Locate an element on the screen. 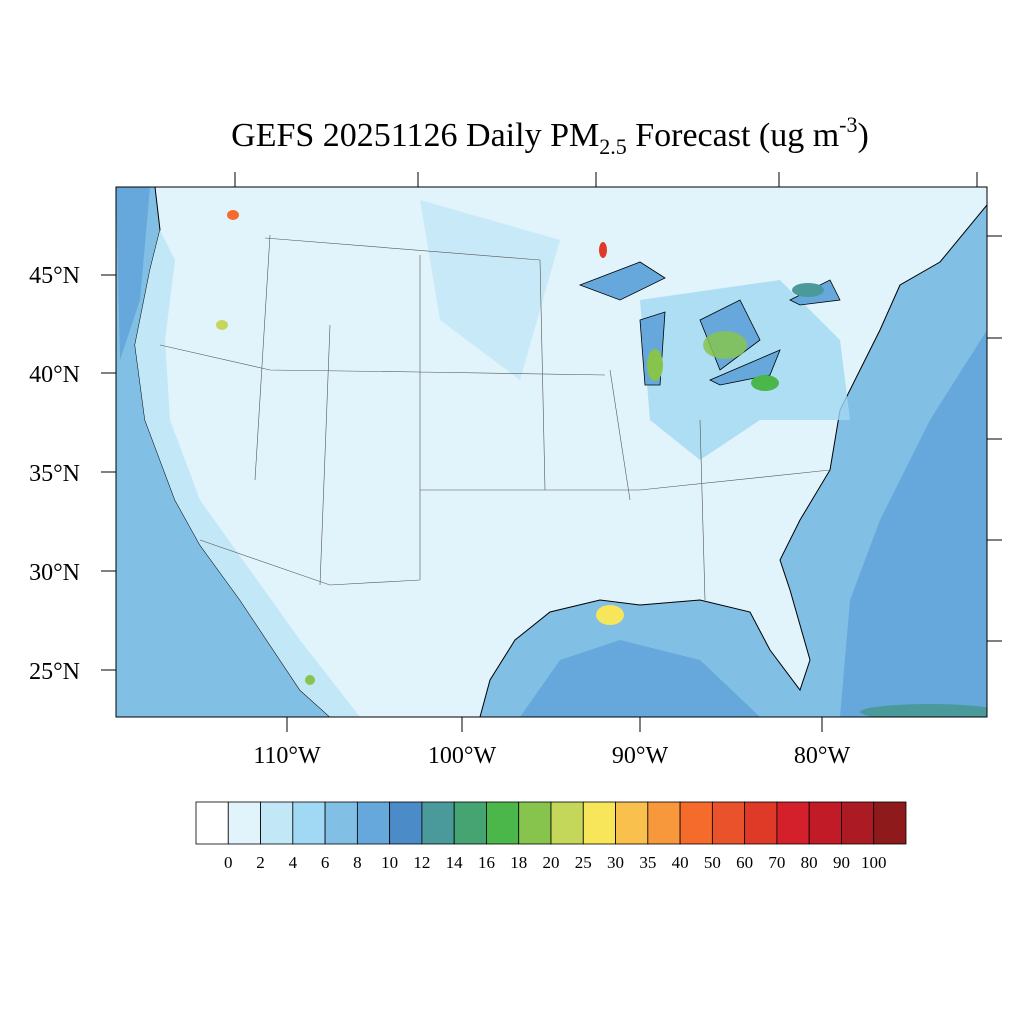 The width and height of the screenshot is (1024, 1029). colorbar-label: 35 is located at coordinates (647, 862).